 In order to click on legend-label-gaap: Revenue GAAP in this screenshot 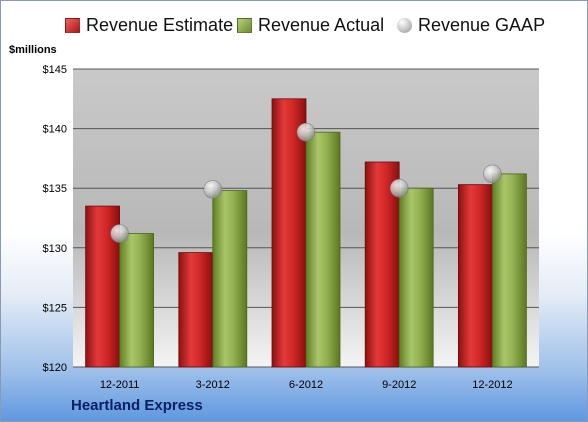, I will do `click(482, 25)`.